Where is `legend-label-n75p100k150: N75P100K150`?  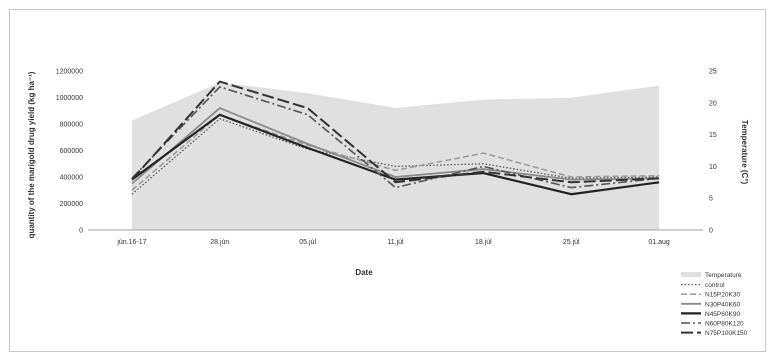 legend-label-n75p100k150: N75P100K150 is located at coordinates (726, 333).